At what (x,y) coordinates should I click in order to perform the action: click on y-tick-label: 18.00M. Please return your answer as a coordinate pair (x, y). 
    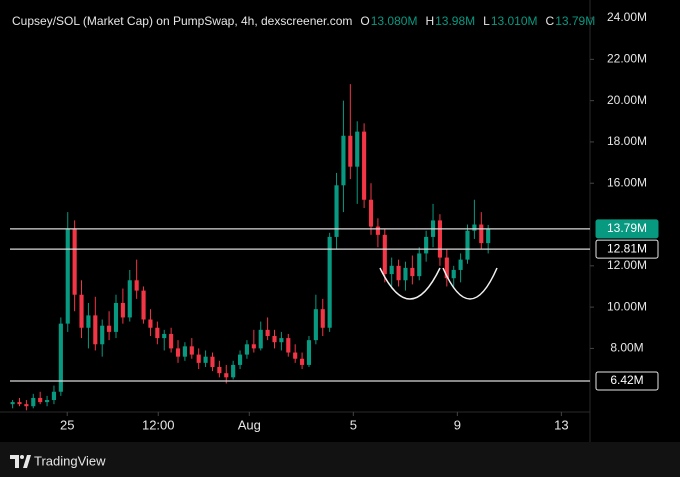
    Looking at the image, I should click on (627, 141).